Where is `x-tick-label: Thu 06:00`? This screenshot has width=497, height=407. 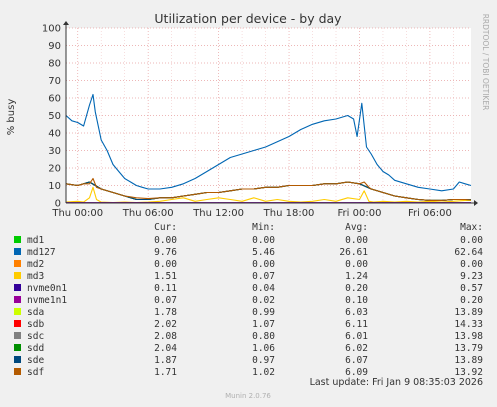 x-tick-label: Thu 06:00 is located at coordinates (148, 213).